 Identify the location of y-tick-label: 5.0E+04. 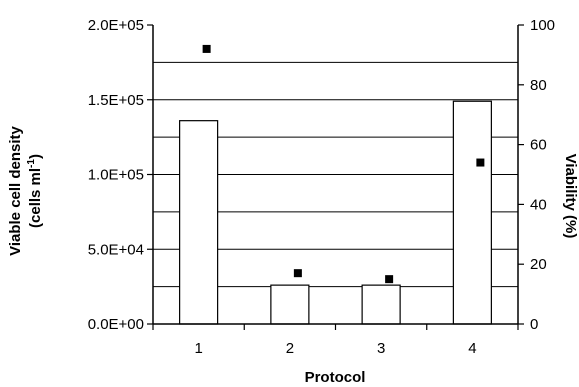
(116, 249).